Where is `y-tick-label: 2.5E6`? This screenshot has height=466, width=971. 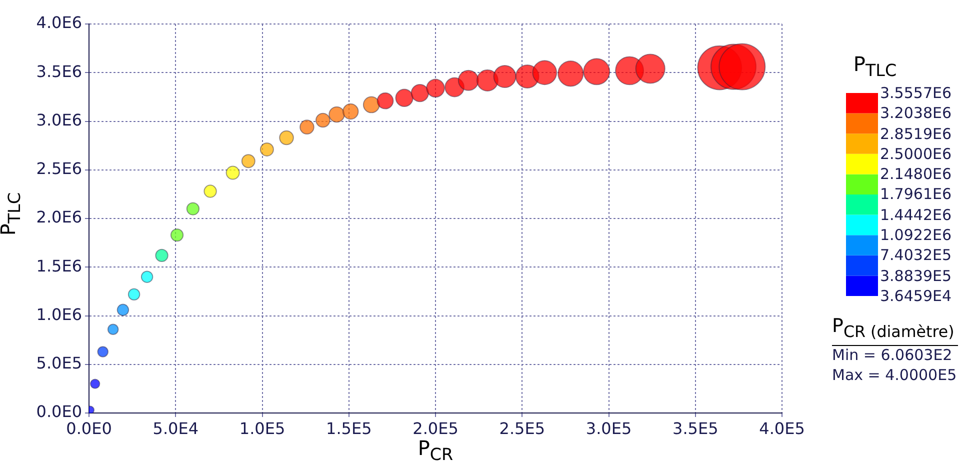
y-tick-label: 2.5E6 is located at coordinates (59, 168).